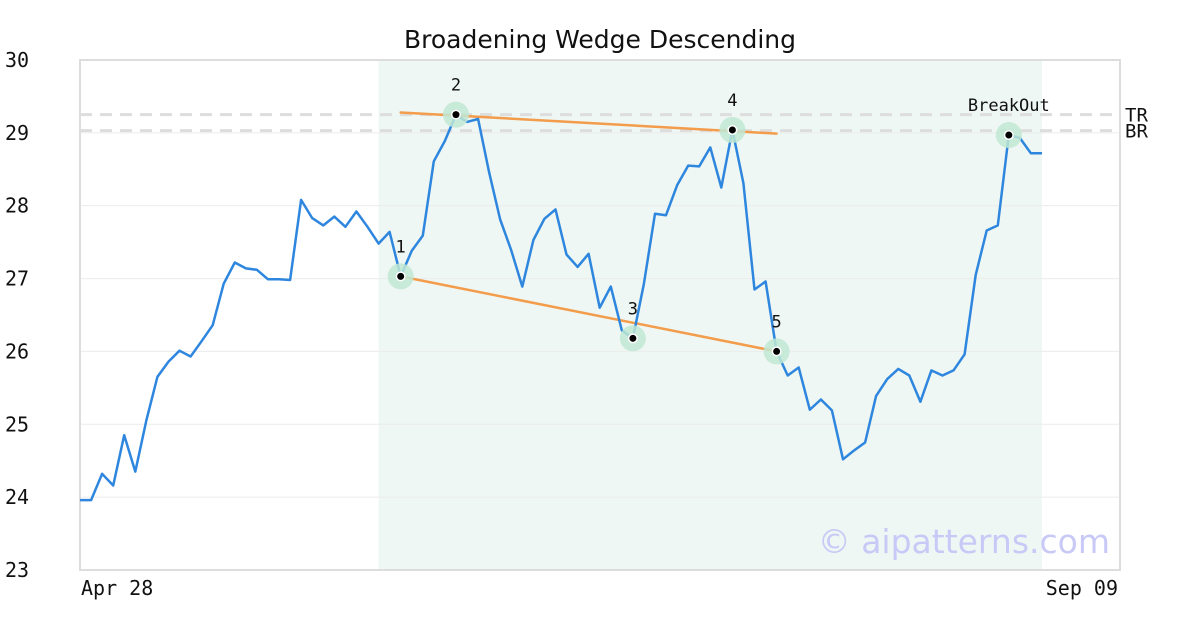  Describe the element at coordinates (632, 325) in the screenshot. I see `pivot-3: 3` at that location.